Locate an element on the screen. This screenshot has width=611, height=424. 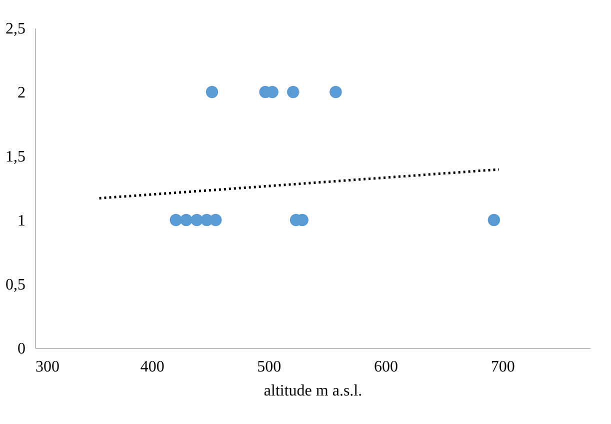
x-axis-title: altitude m a.s.l. is located at coordinates (313, 391).